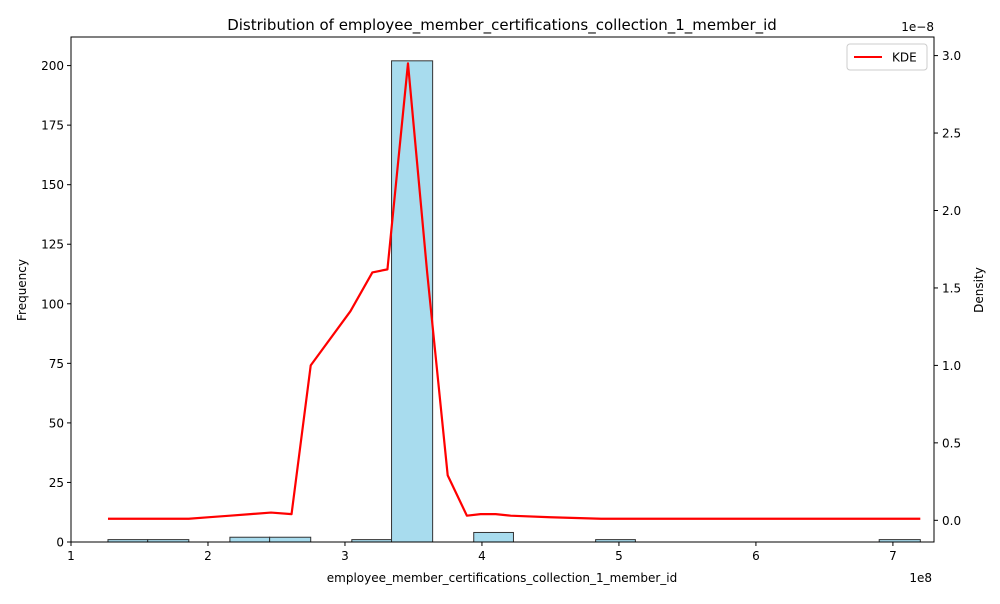 Image resolution: width=1000 pixels, height=604 pixels. I want to click on y-axis-label: Frequency, so click(22, 290).